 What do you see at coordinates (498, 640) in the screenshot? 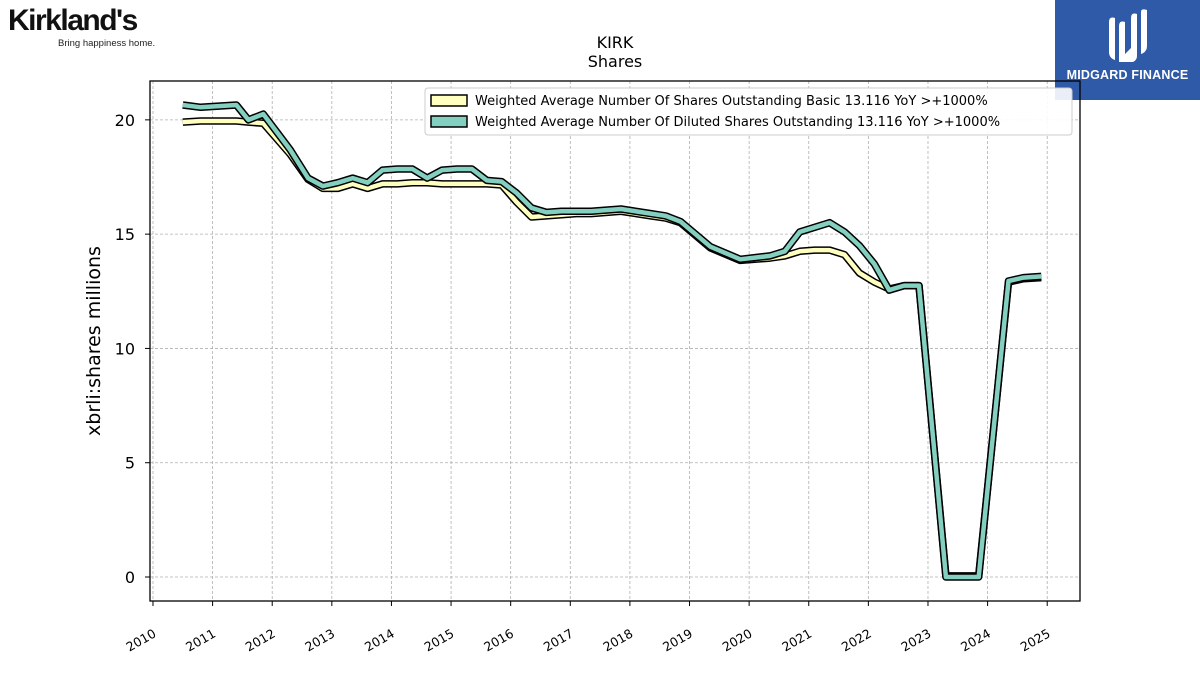
I see `x-tick-label: 2016` at bounding box center [498, 640].